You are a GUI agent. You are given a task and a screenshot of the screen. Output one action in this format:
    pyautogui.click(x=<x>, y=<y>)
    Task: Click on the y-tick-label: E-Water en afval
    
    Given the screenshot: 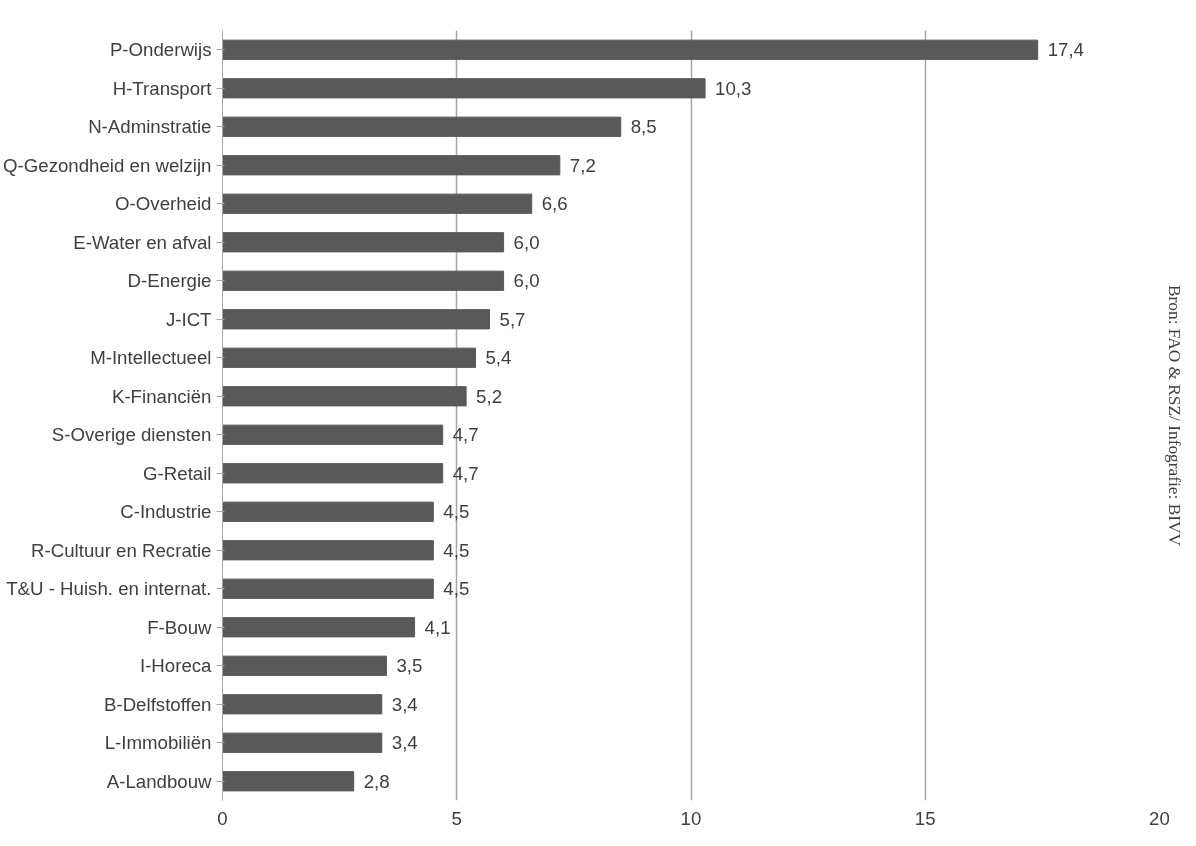 What is the action you would take?
    pyautogui.click(x=142, y=242)
    